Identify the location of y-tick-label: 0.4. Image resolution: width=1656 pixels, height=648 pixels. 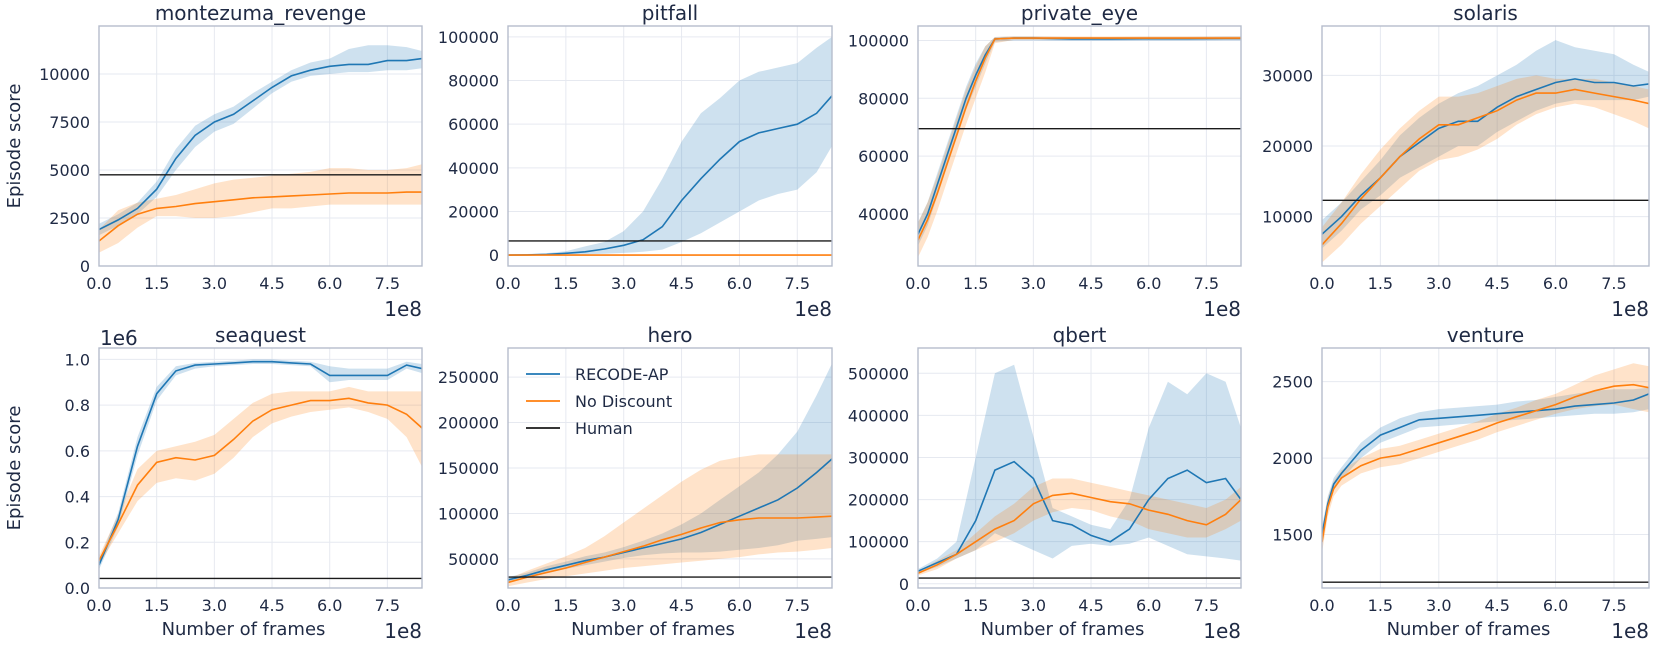
(77, 497).